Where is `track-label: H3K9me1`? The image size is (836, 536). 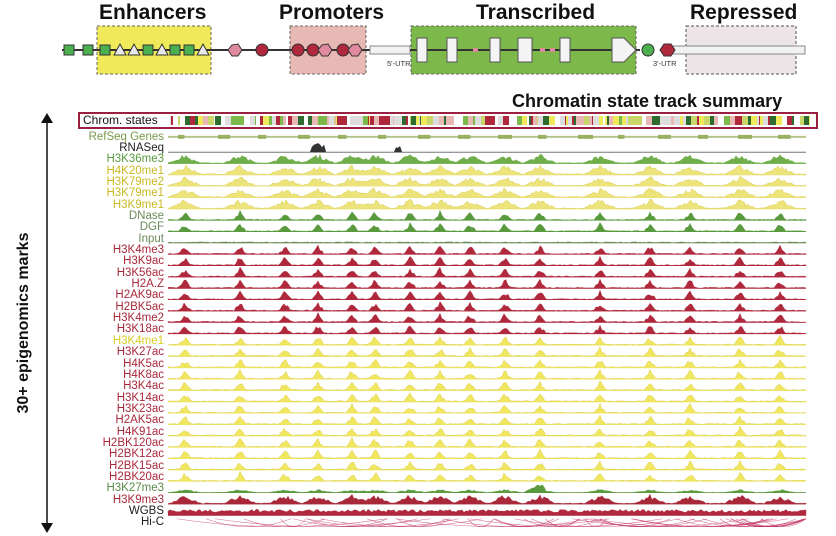
track-label: H3K9me1 is located at coordinates (138, 204).